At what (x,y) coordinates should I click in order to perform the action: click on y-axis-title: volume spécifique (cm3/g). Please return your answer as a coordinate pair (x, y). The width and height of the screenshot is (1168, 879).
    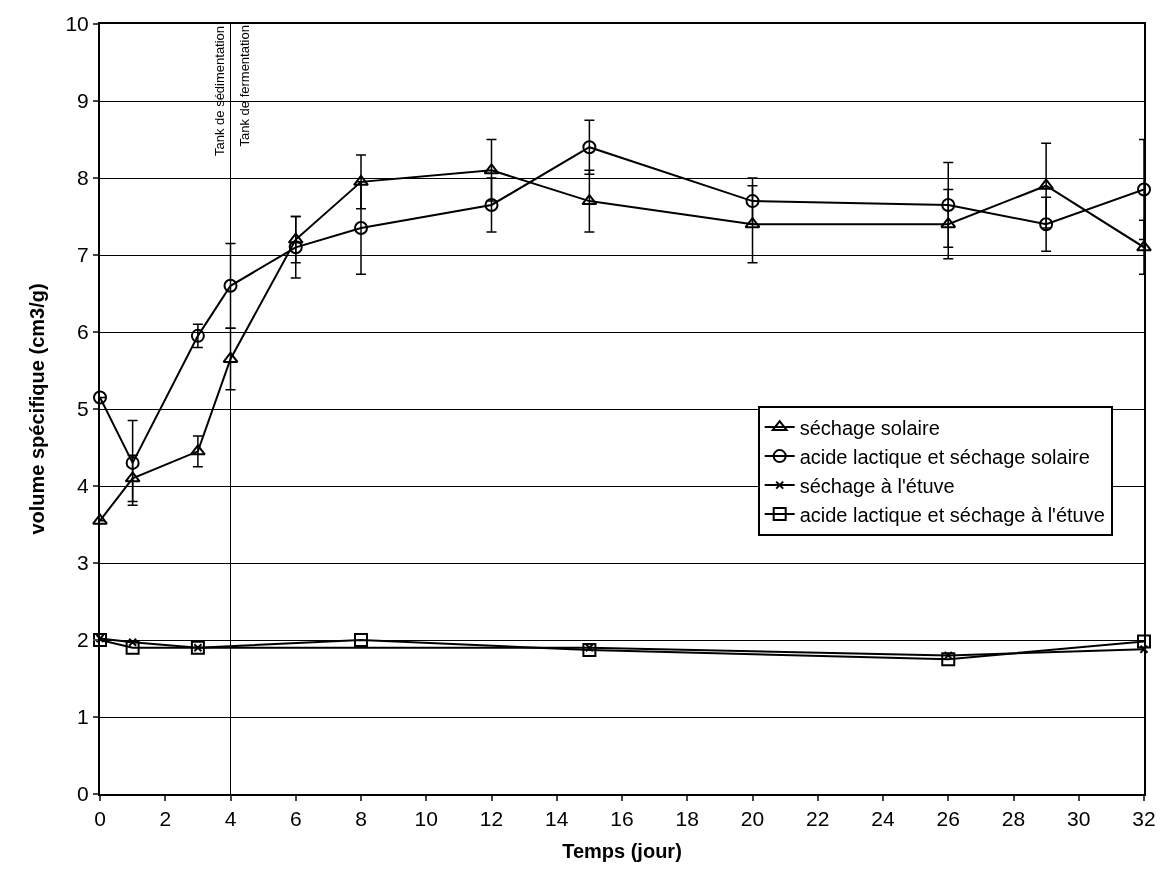
    Looking at the image, I should click on (37, 409).